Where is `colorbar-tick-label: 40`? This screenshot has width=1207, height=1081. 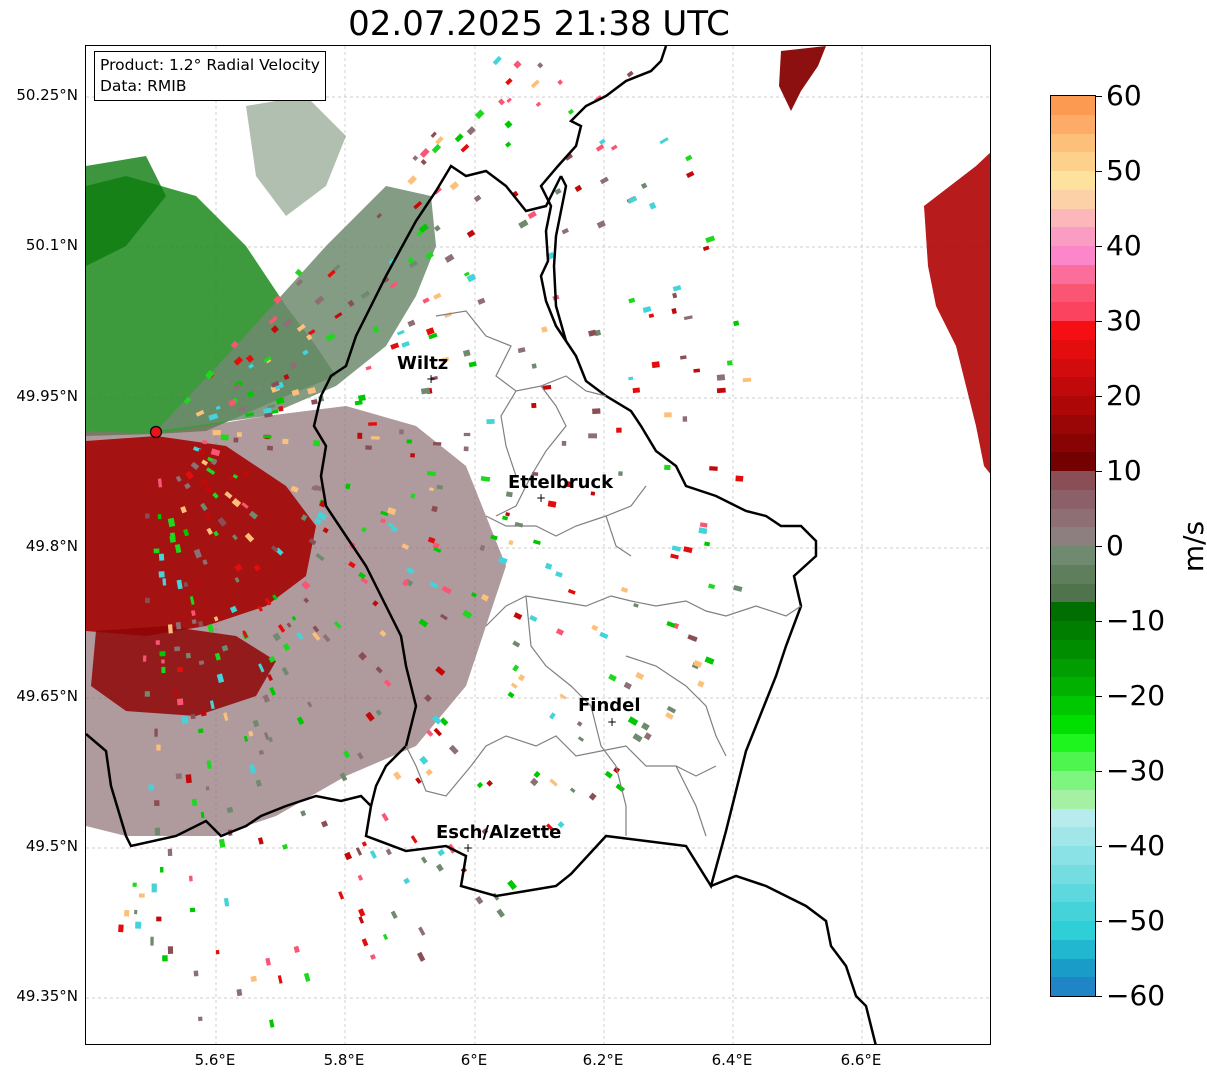
colorbar-tick-label: 40 is located at coordinates (1124, 245).